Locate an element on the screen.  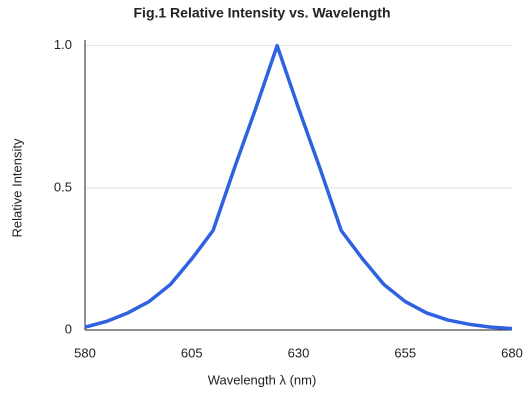
chart-title: Fig.1 Relative Intensity vs. Wavelength is located at coordinates (262, 13).